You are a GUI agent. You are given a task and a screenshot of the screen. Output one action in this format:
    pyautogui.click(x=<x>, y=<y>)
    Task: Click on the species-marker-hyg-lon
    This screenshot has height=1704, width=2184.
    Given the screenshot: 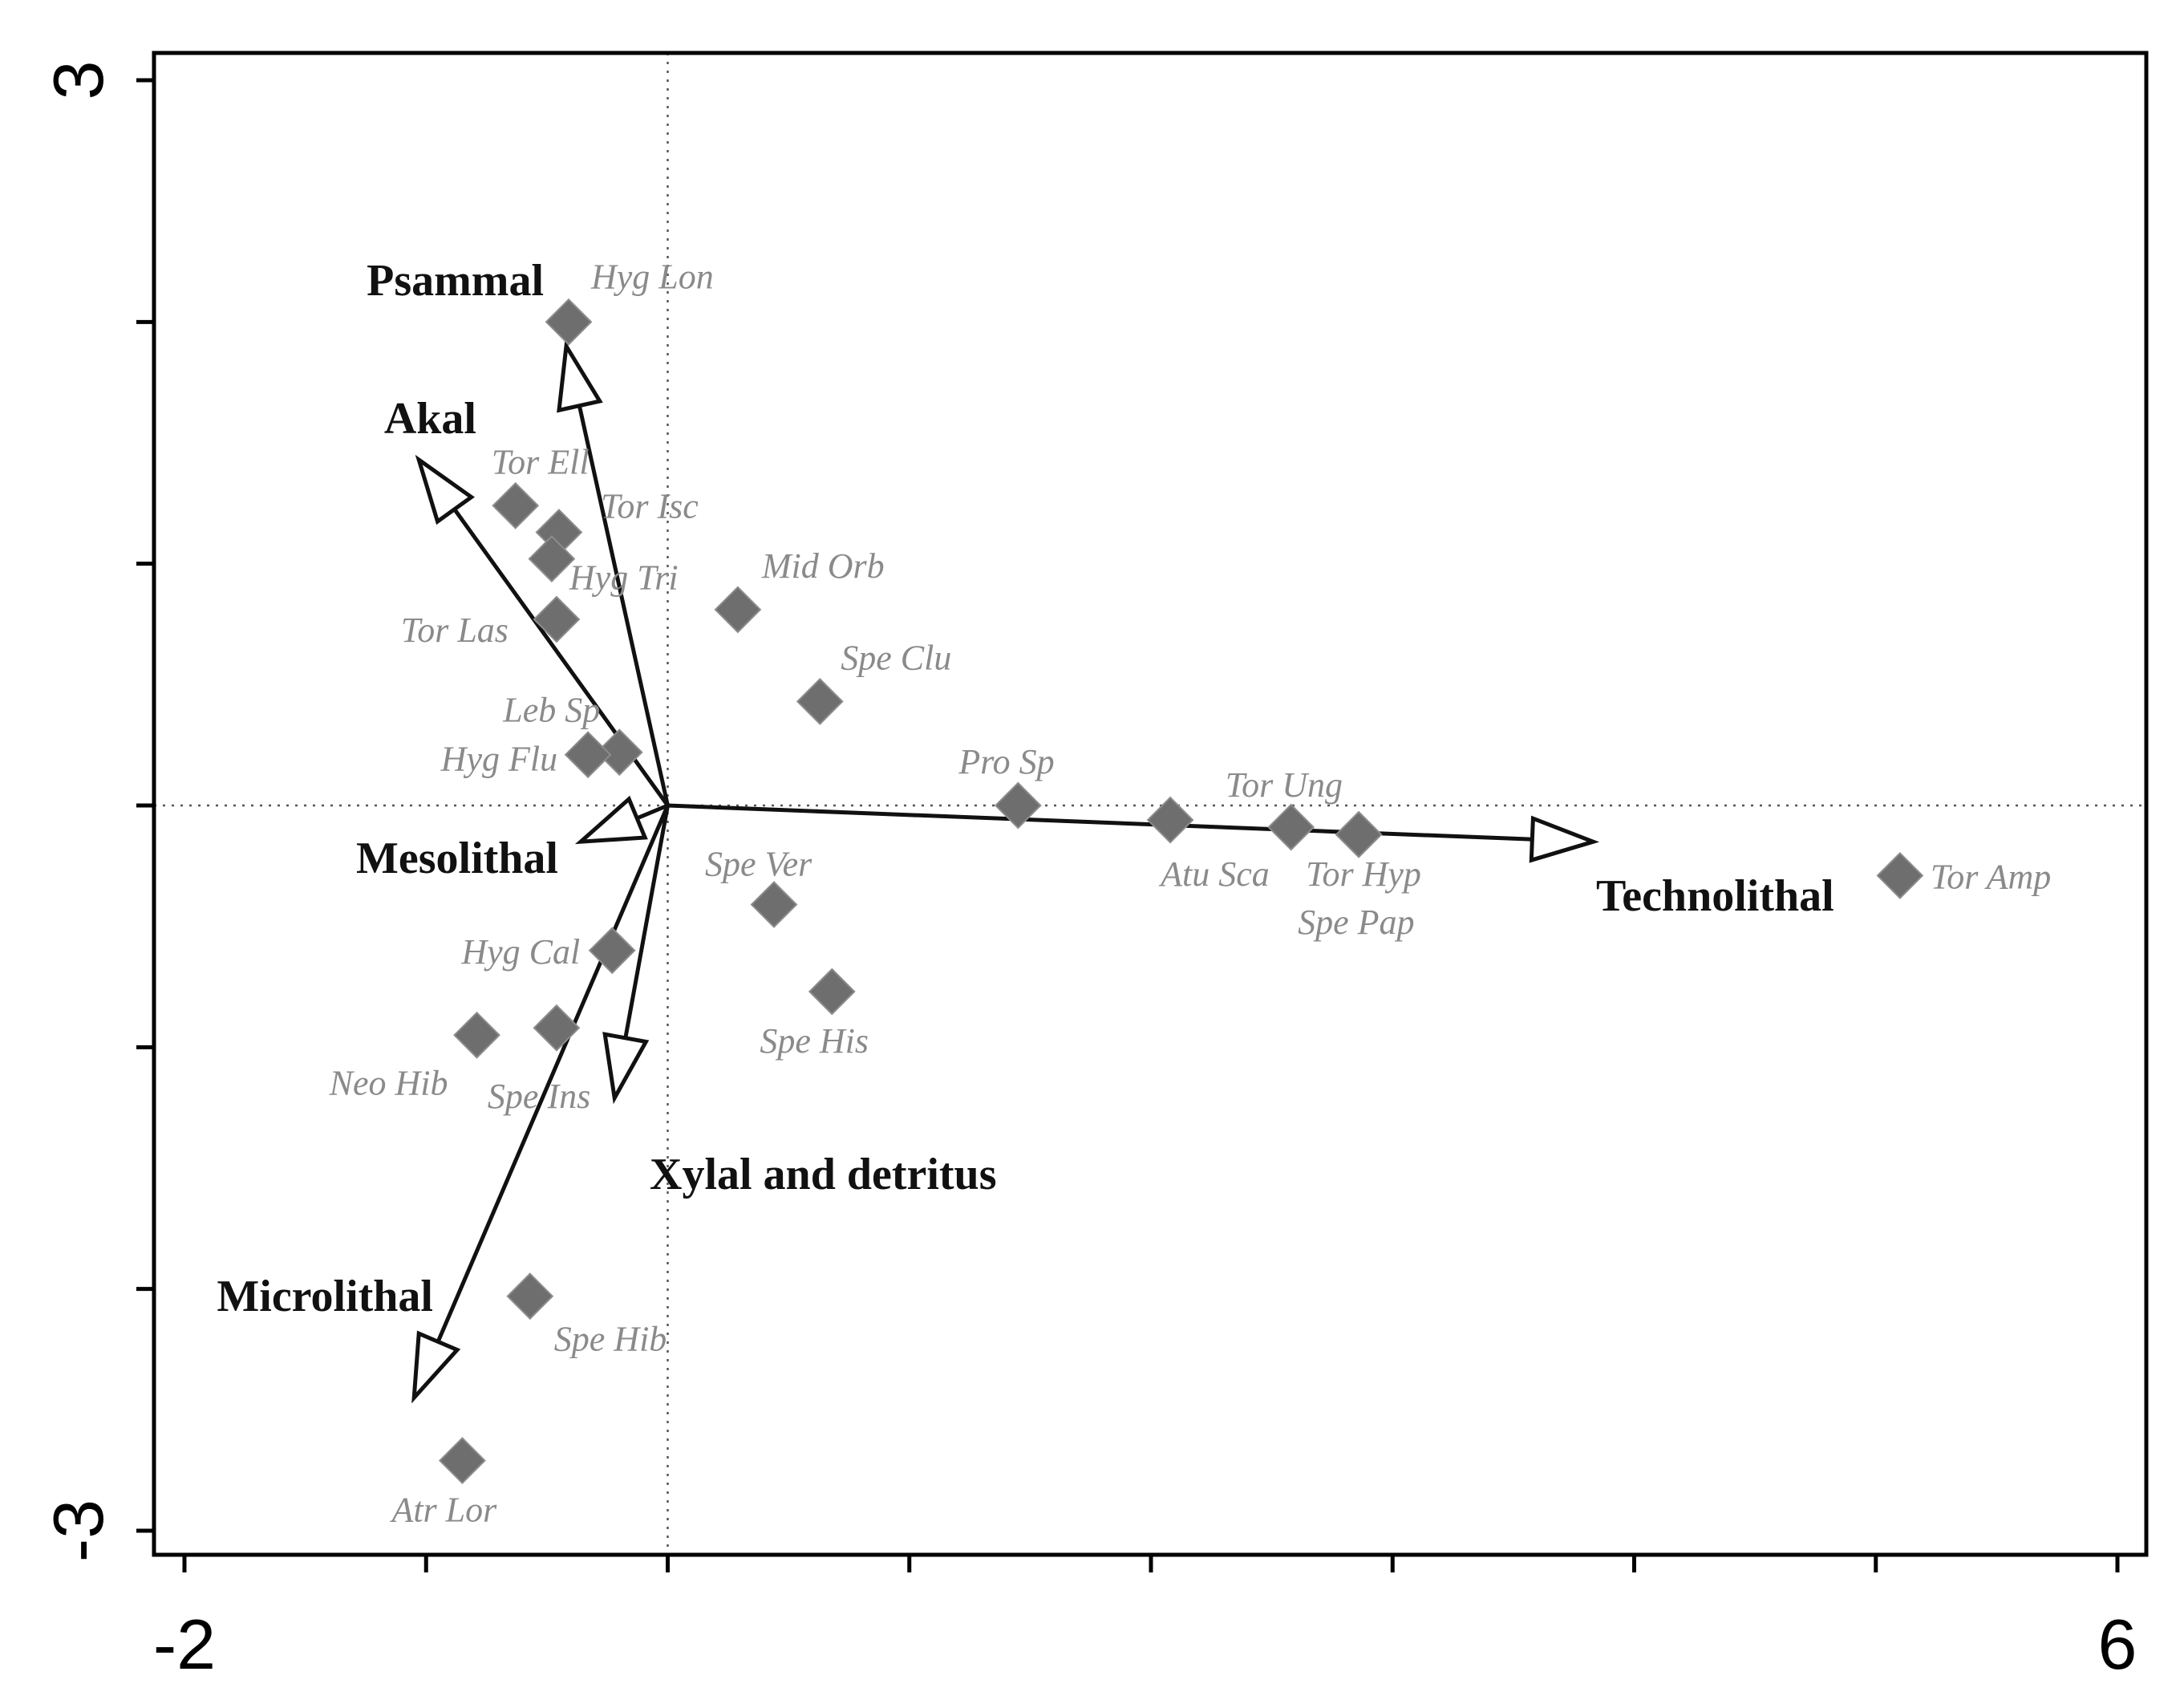 What is the action you would take?
    pyautogui.click(x=569, y=322)
    